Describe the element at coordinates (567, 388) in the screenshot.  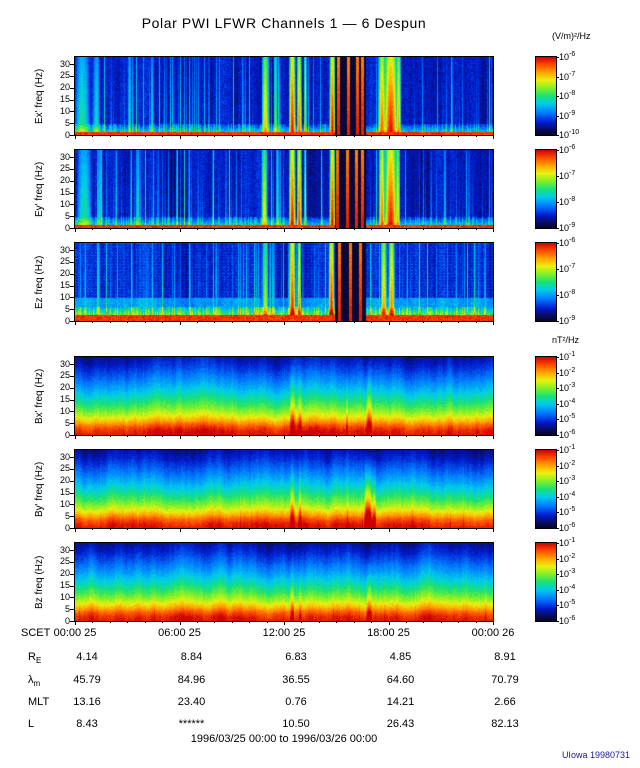
I see `colorbar-tick-label: 10⁻³` at that location.